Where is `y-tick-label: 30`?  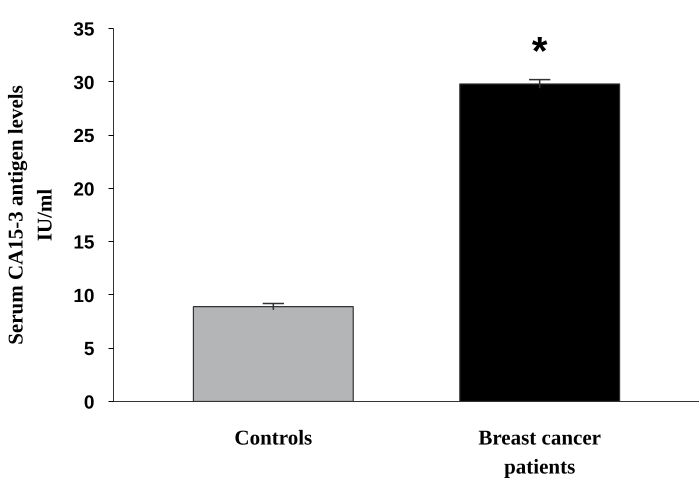
y-tick-label: 30 is located at coordinates (84, 83).